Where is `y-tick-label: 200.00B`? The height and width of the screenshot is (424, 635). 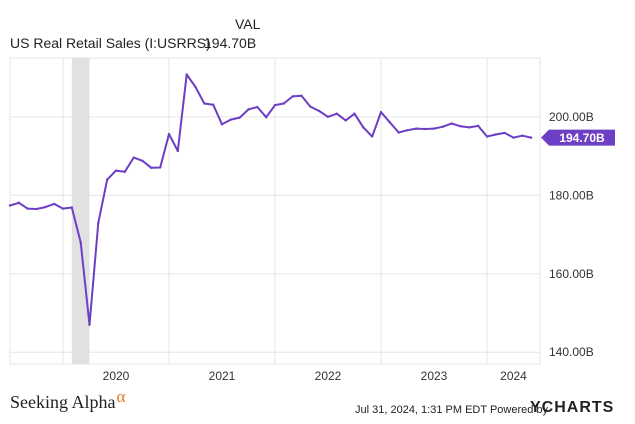 y-tick-label: 200.00B is located at coordinates (571, 117).